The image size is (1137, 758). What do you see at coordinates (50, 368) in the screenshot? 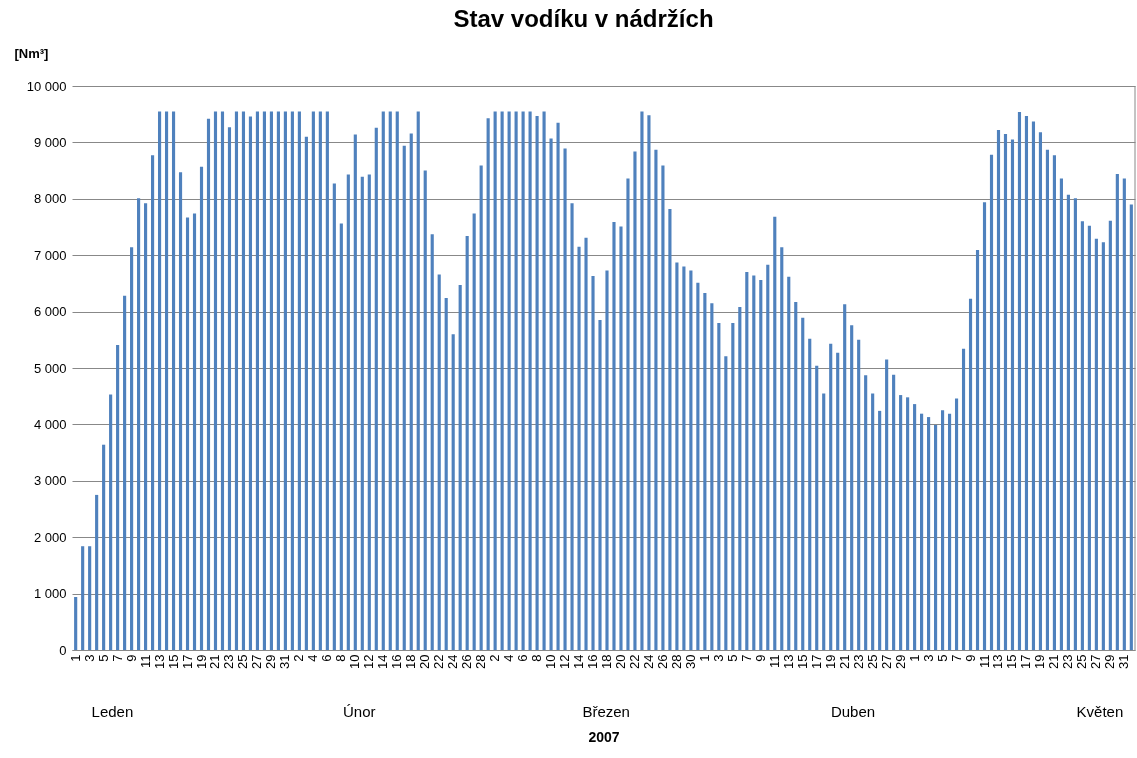
I see `y-tick-label: 5 000` at bounding box center [50, 368].